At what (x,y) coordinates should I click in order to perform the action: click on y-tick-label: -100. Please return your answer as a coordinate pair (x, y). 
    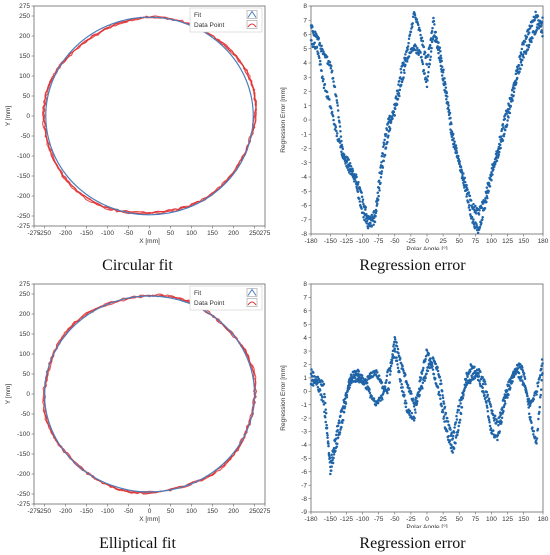
    Looking at the image, I should click on (23, 156).